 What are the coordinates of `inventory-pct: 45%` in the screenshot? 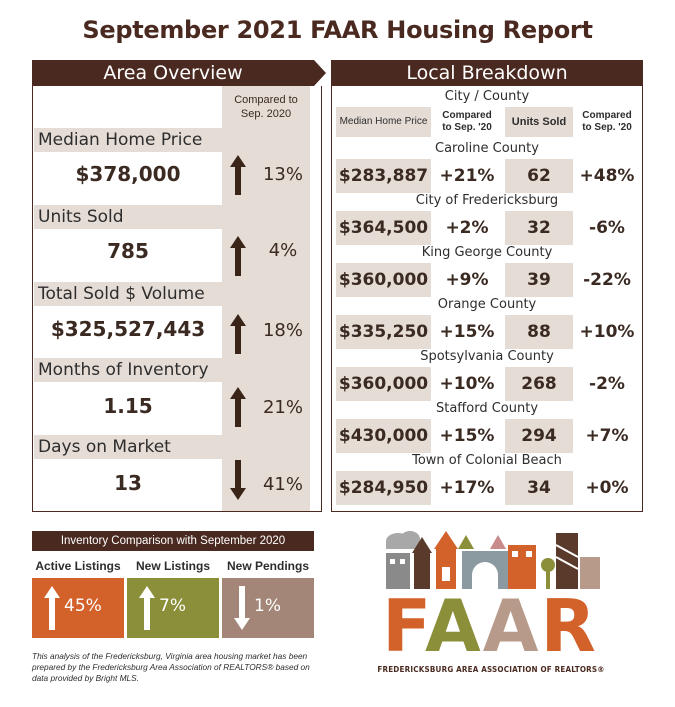 It's located at (83, 606).